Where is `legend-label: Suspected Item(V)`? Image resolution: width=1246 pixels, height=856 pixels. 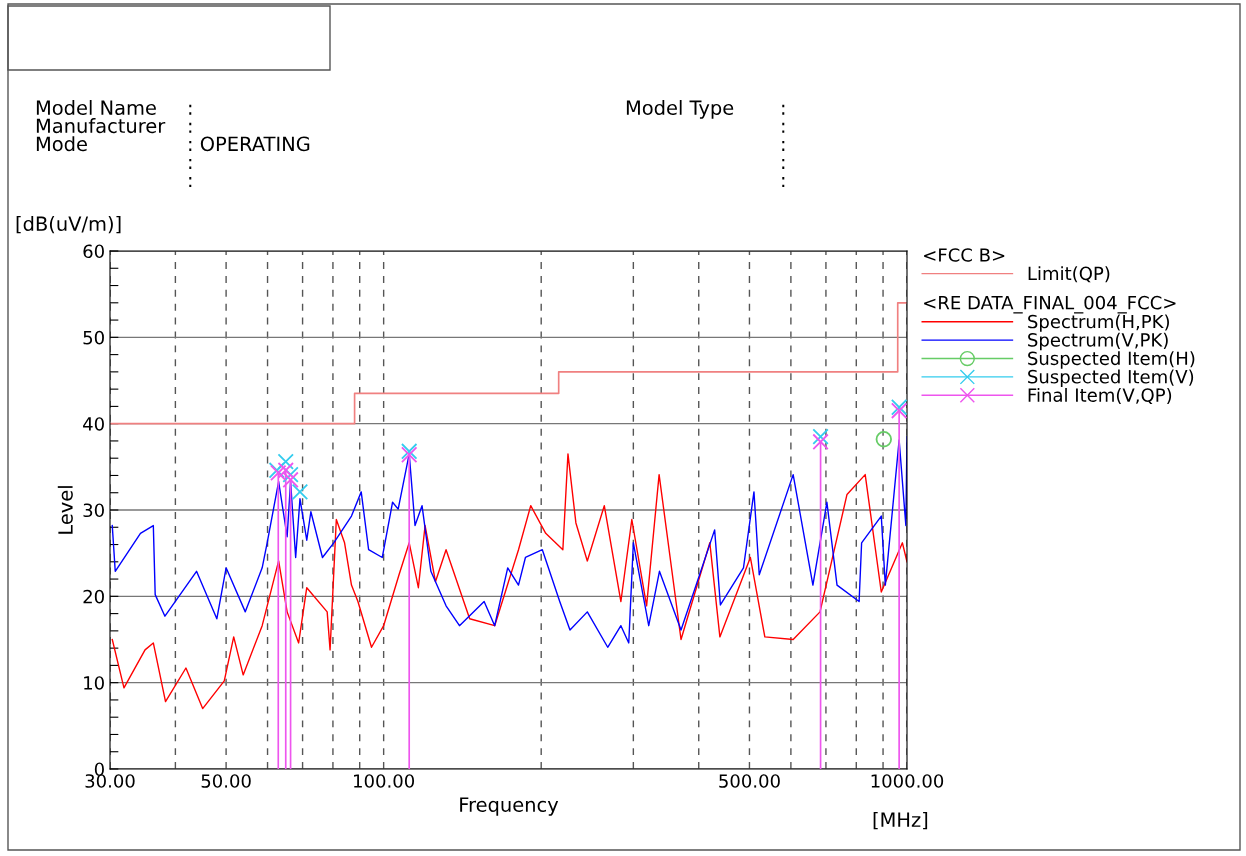
legend-label: Suspected Item(V) is located at coordinates (1111, 378).